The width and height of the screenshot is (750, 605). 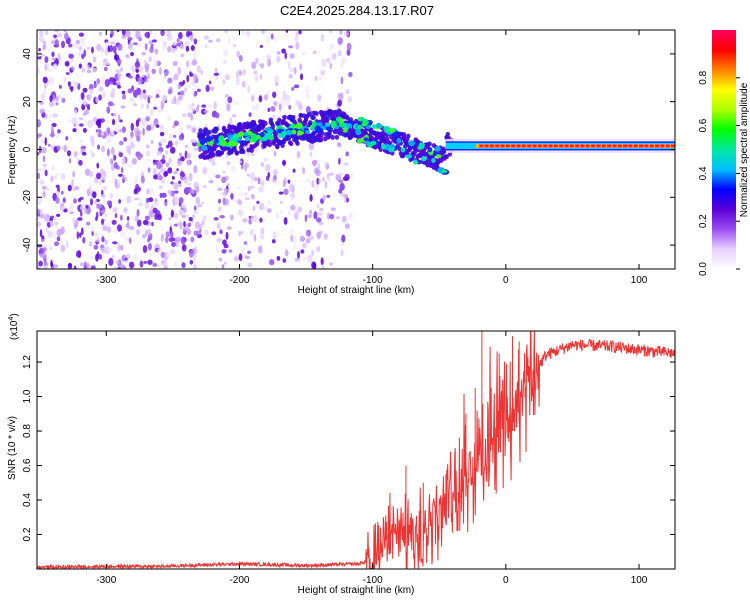 I want to click on spectrogram-x-tick-label: 100, so click(x=639, y=280).